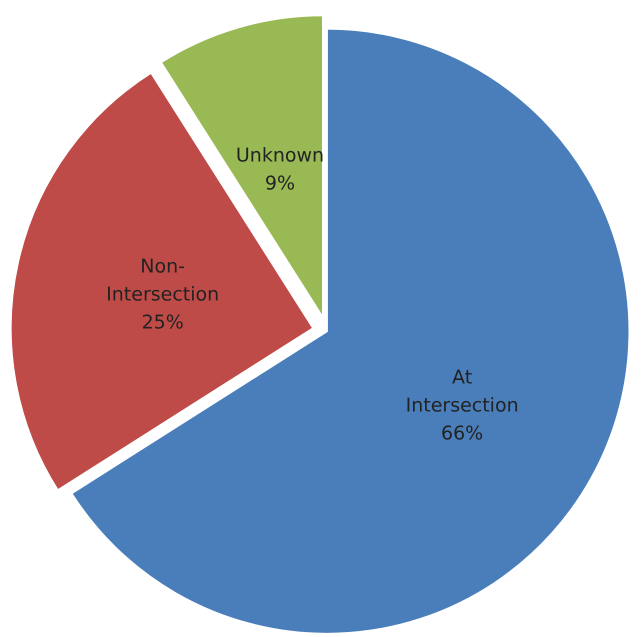 This screenshot has width=641, height=637. Describe the element at coordinates (163, 323) in the screenshot. I see `data-label: 25%` at that location.